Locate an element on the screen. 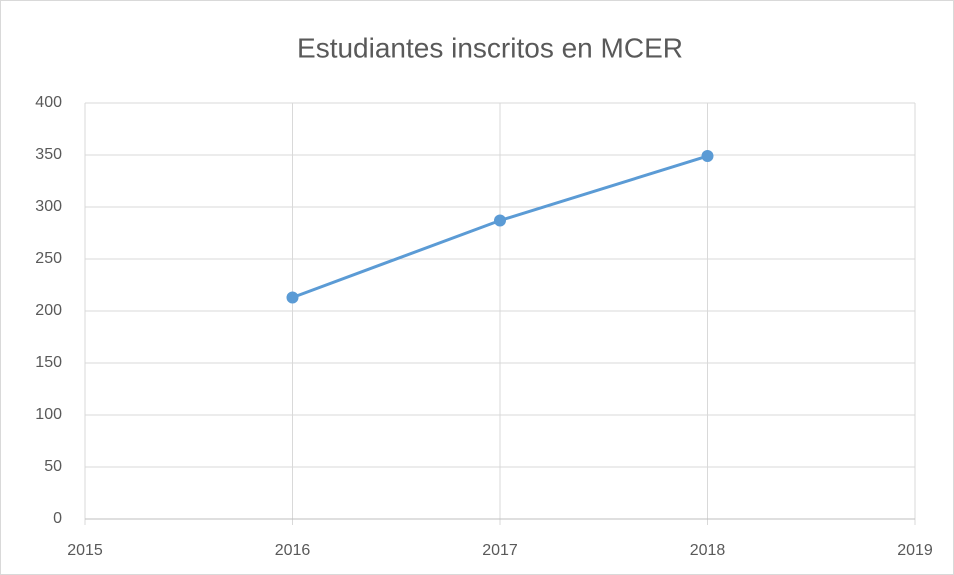 The height and width of the screenshot is (575, 954). x-tick-label: 2015 is located at coordinates (85, 550).